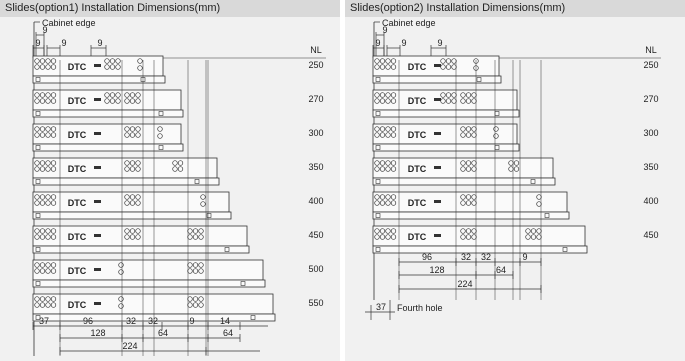  I want to click on bottom-dimension-value: 224, so click(129, 346).